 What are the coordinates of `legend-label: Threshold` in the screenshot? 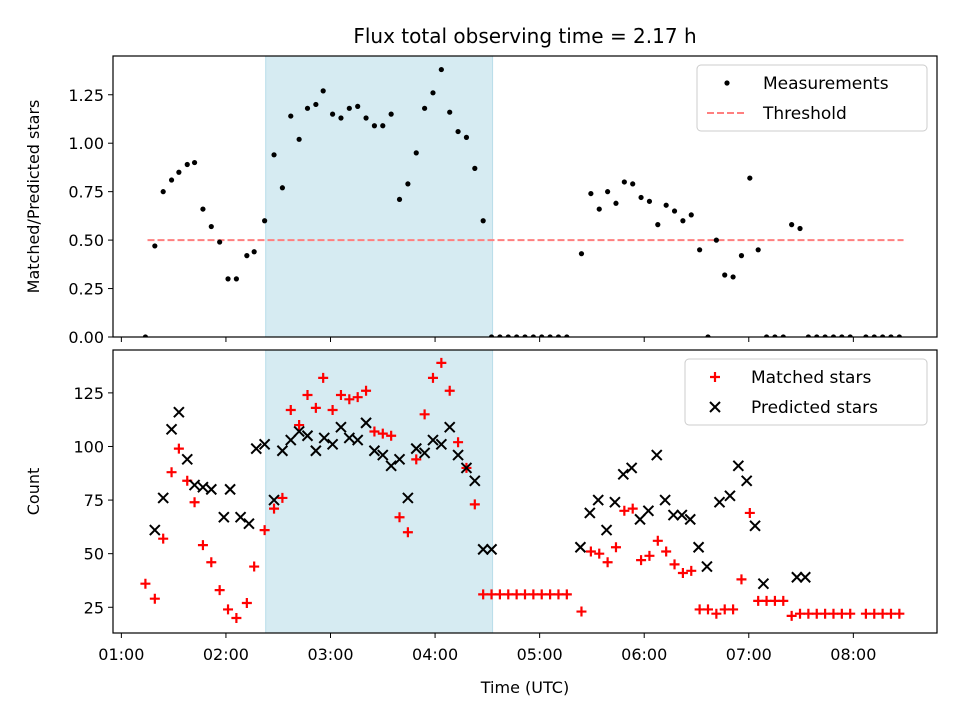 It's located at (804, 114).